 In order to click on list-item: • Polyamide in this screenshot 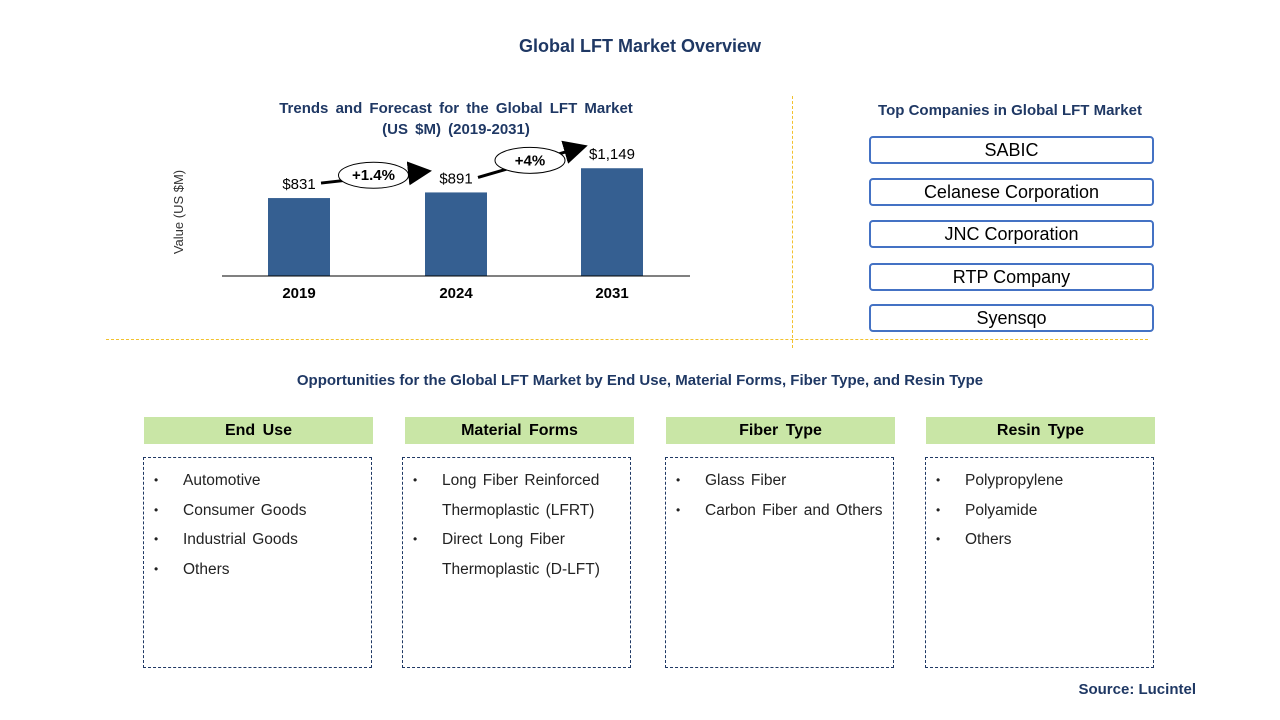, I will do `click(1039, 511)`.